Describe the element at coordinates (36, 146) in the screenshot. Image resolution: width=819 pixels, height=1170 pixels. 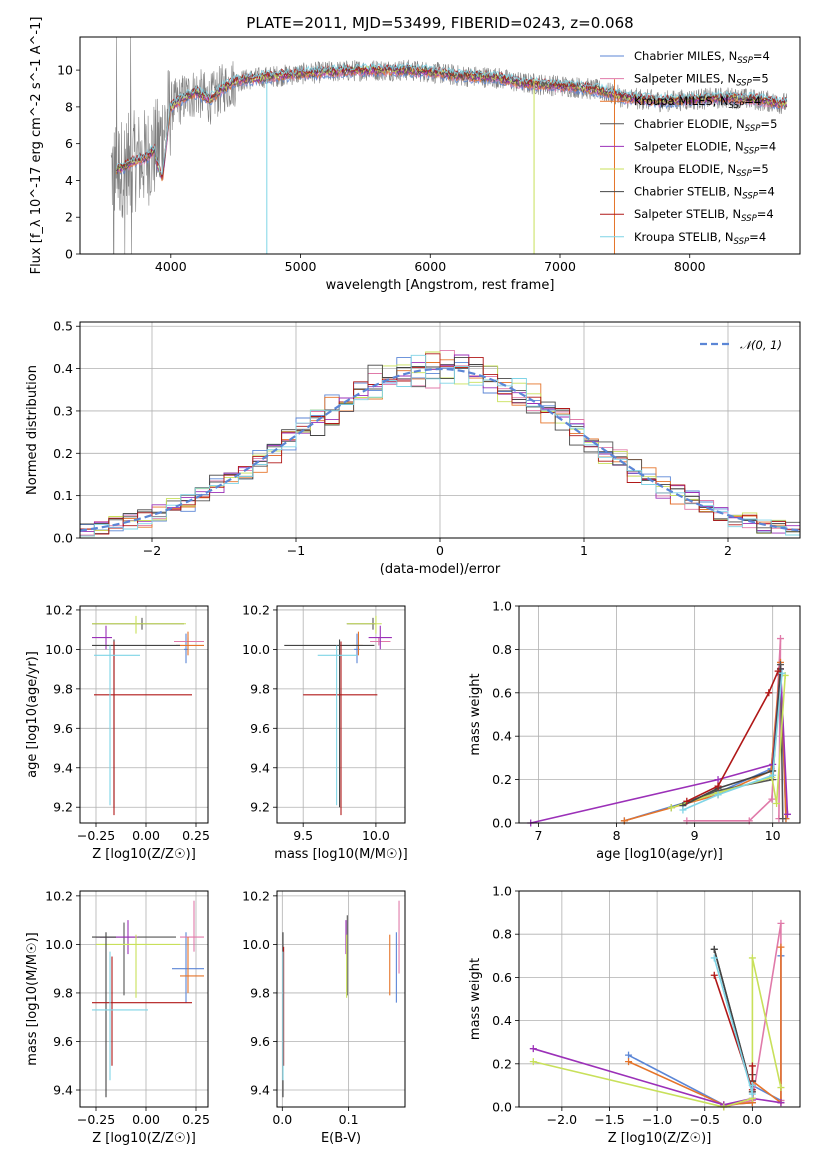
I see `y-axis-label: Flux [f_λ 10^-17 erg cm^-2 s^-1 A^-1]` at that location.